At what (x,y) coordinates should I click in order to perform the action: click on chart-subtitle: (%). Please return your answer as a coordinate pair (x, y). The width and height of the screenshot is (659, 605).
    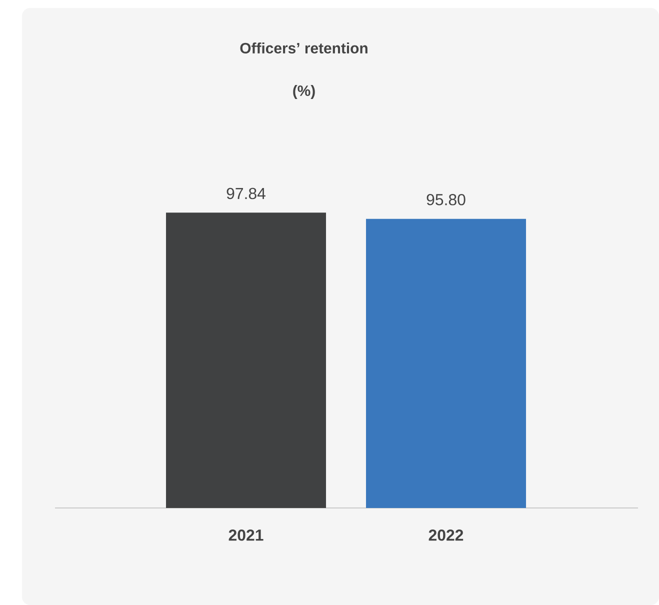
    Looking at the image, I should click on (304, 92).